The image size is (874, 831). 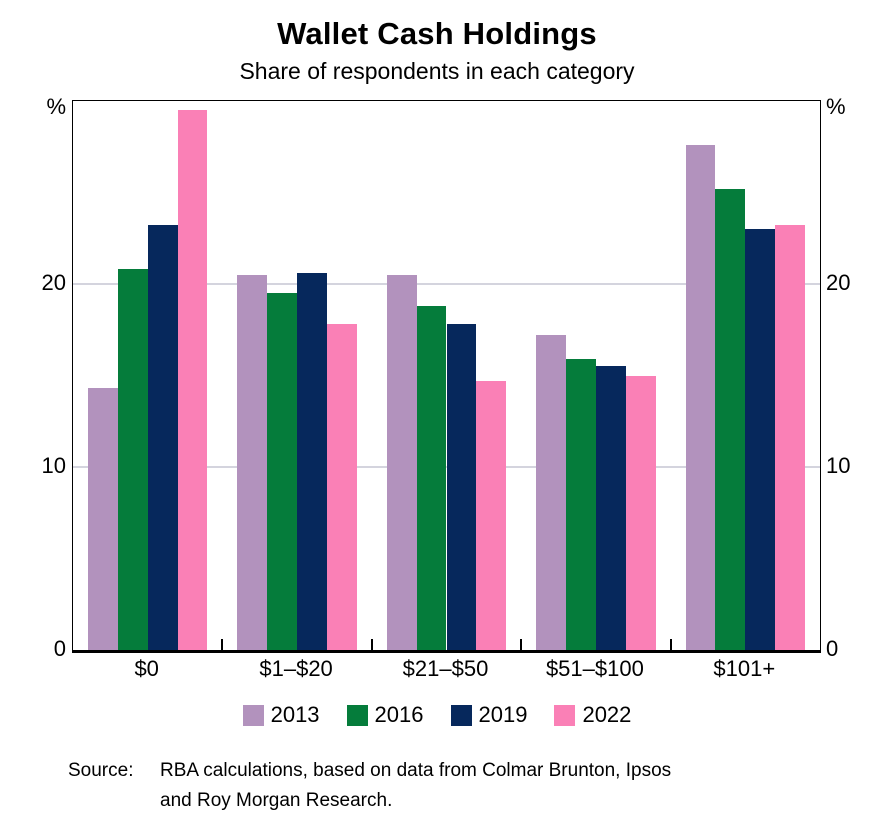 What do you see at coordinates (461, 715) in the screenshot?
I see `legend-swatch-2019` at bounding box center [461, 715].